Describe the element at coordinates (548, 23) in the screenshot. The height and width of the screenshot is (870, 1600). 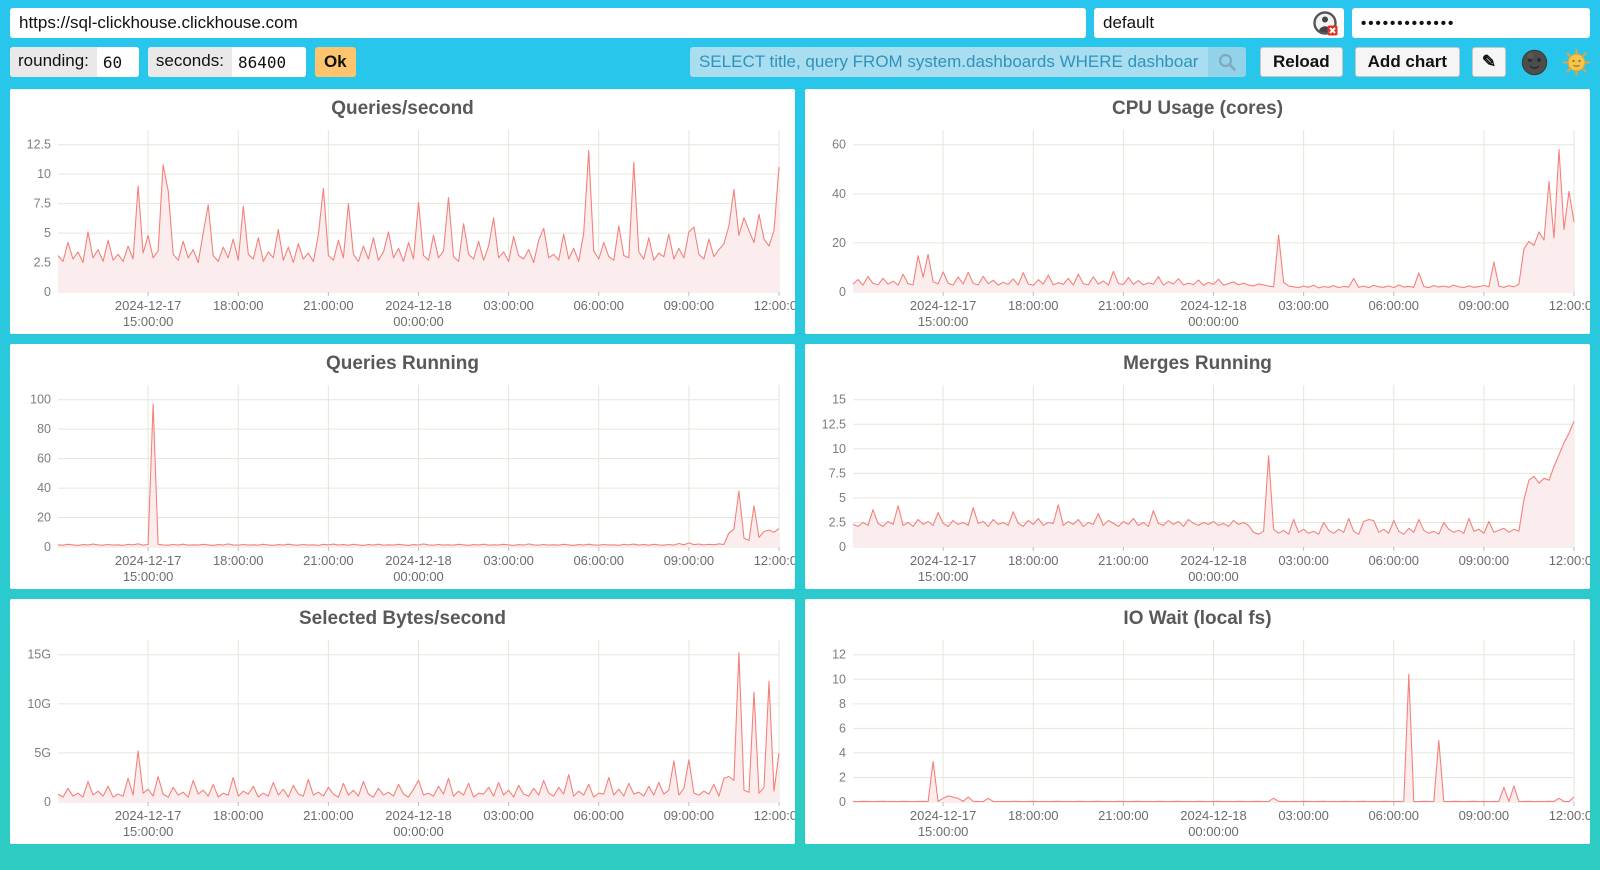
I see `server-url-input` at that location.